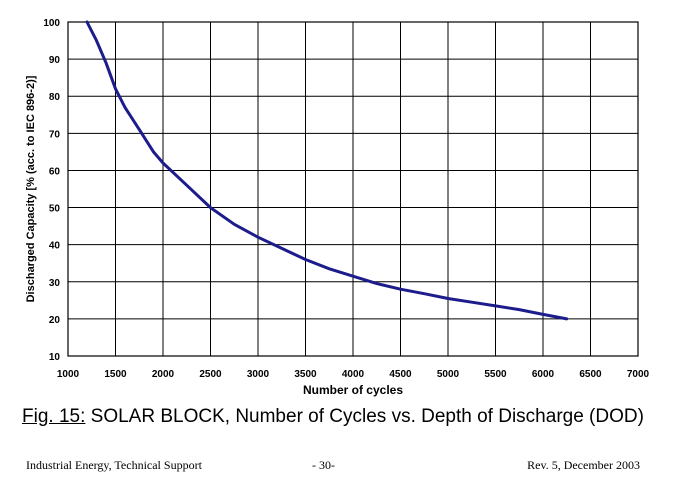 This screenshot has width=682, height=479. What do you see at coordinates (638, 374) in the screenshot?
I see `x-tick-label: 7000` at bounding box center [638, 374].